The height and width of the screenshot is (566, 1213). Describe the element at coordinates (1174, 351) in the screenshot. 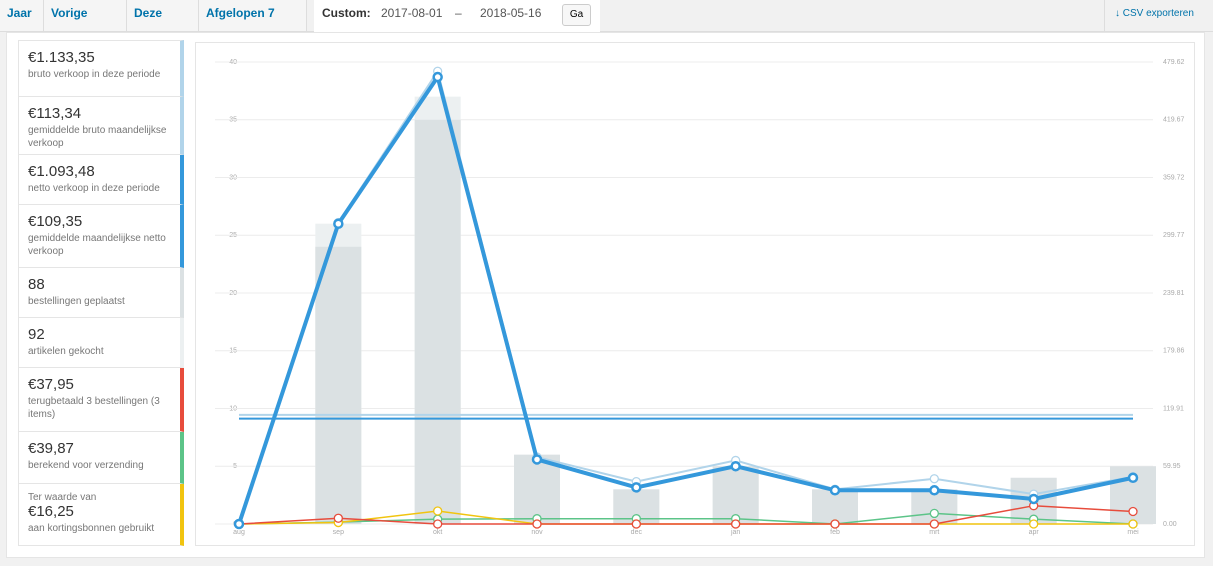

I see `y2-tick-label: 179.86` at that location.